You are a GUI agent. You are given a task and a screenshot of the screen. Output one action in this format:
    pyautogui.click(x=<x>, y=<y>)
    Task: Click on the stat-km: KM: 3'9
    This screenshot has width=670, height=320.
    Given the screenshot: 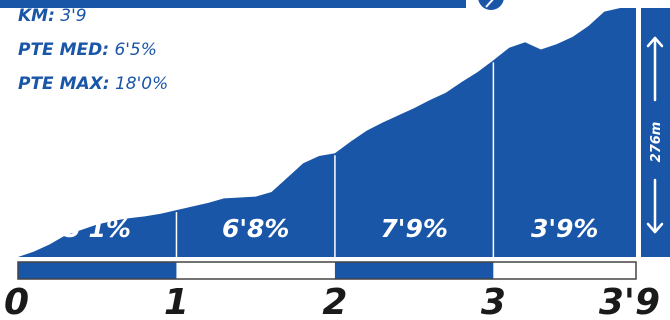 What is the action you would take?
    pyautogui.click(x=52, y=16)
    